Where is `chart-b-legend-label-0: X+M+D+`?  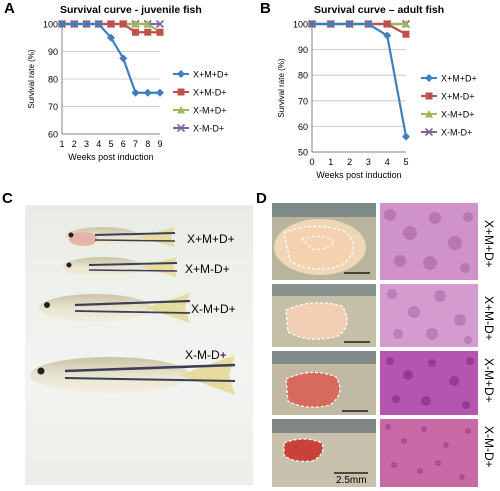
chart-b-legend-label-0: X+M+D+ is located at coordinates (459, 79).